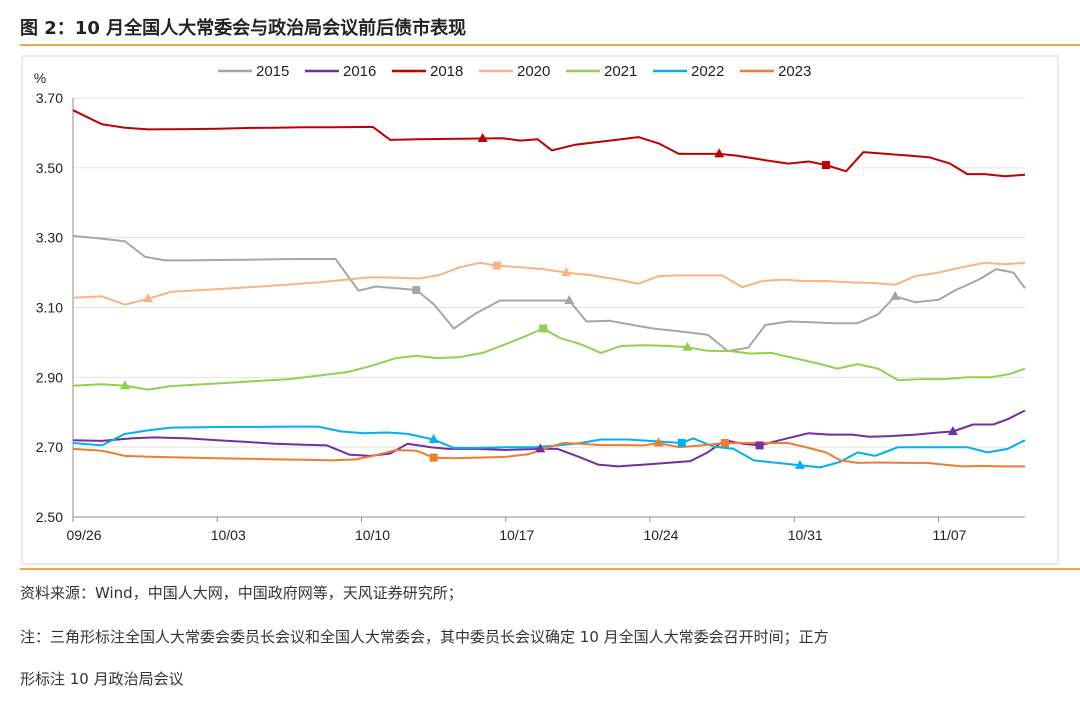 The width and height of the screenshot is (1080, 701). I want to click on y-tick-label: 2.50, so click(49, 517).